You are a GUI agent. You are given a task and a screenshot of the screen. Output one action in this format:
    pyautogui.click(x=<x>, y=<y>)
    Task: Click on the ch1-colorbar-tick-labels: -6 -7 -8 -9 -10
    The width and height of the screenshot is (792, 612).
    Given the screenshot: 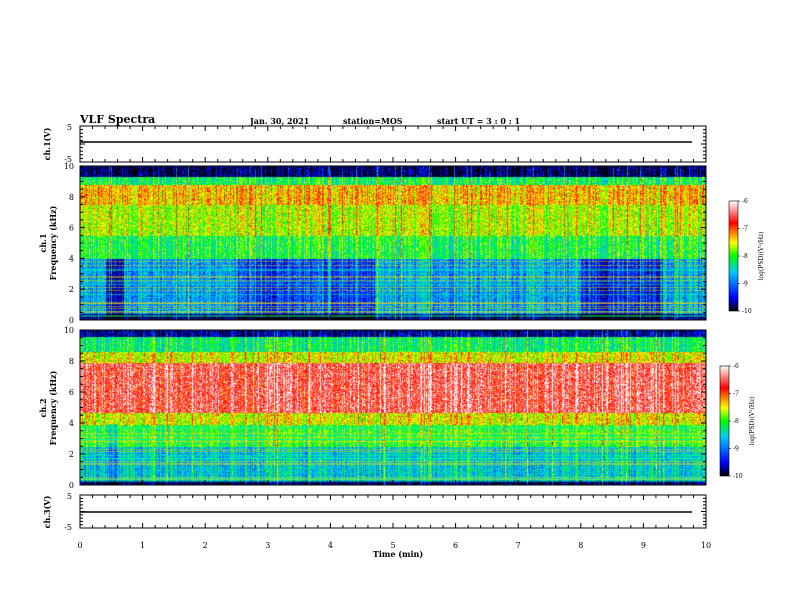 What is the action you would take?
    pyautogui.click(x=745, y=256)
    